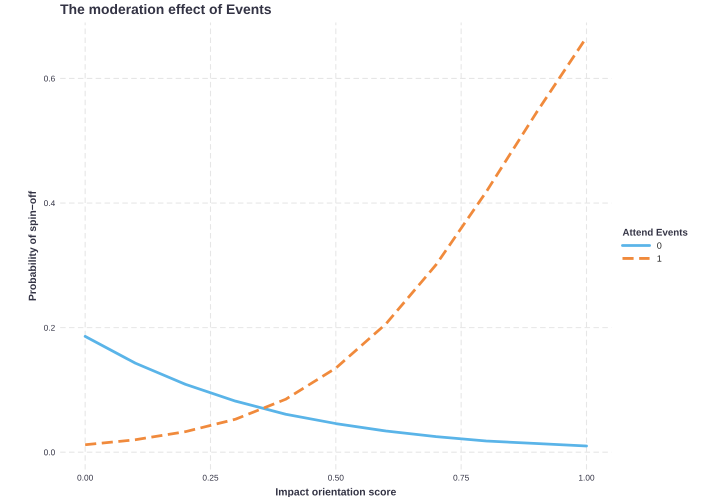 This screenshot has width=707, height=497. Describe the element at coordinates (49, 203) in the screenshot. I see `y-tick-label: 0.4` at that location.